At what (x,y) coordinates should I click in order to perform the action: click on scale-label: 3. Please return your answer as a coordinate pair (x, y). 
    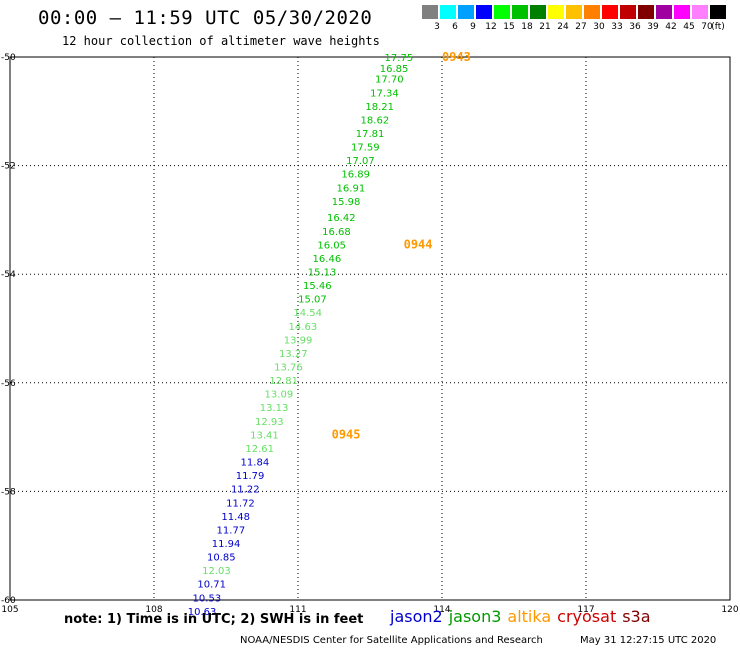
    Looking at the image, I should click on (437, 27).